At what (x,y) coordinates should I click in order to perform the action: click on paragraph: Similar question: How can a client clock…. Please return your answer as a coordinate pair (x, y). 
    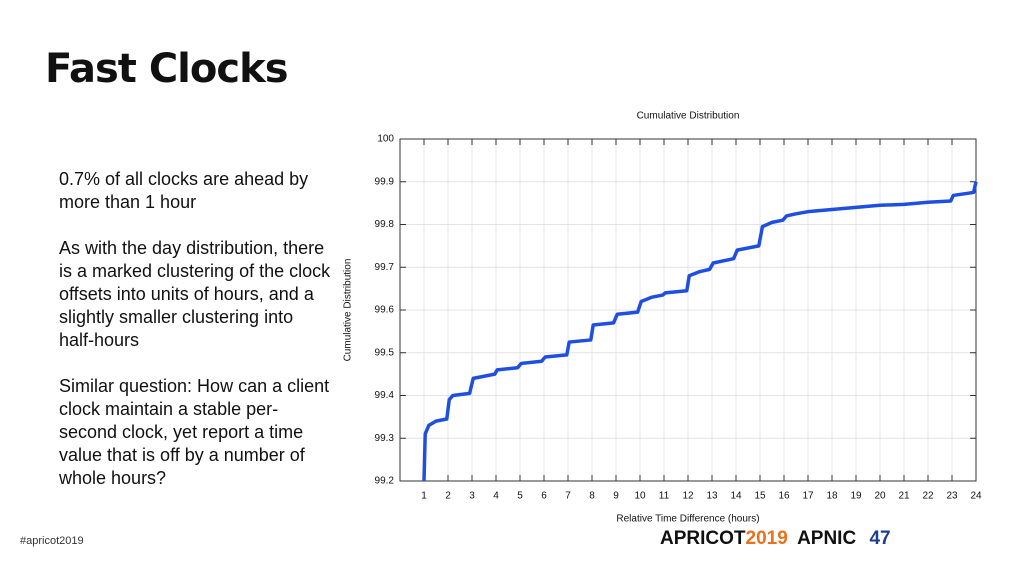
    Looking at the image, I should click on (194, 432).